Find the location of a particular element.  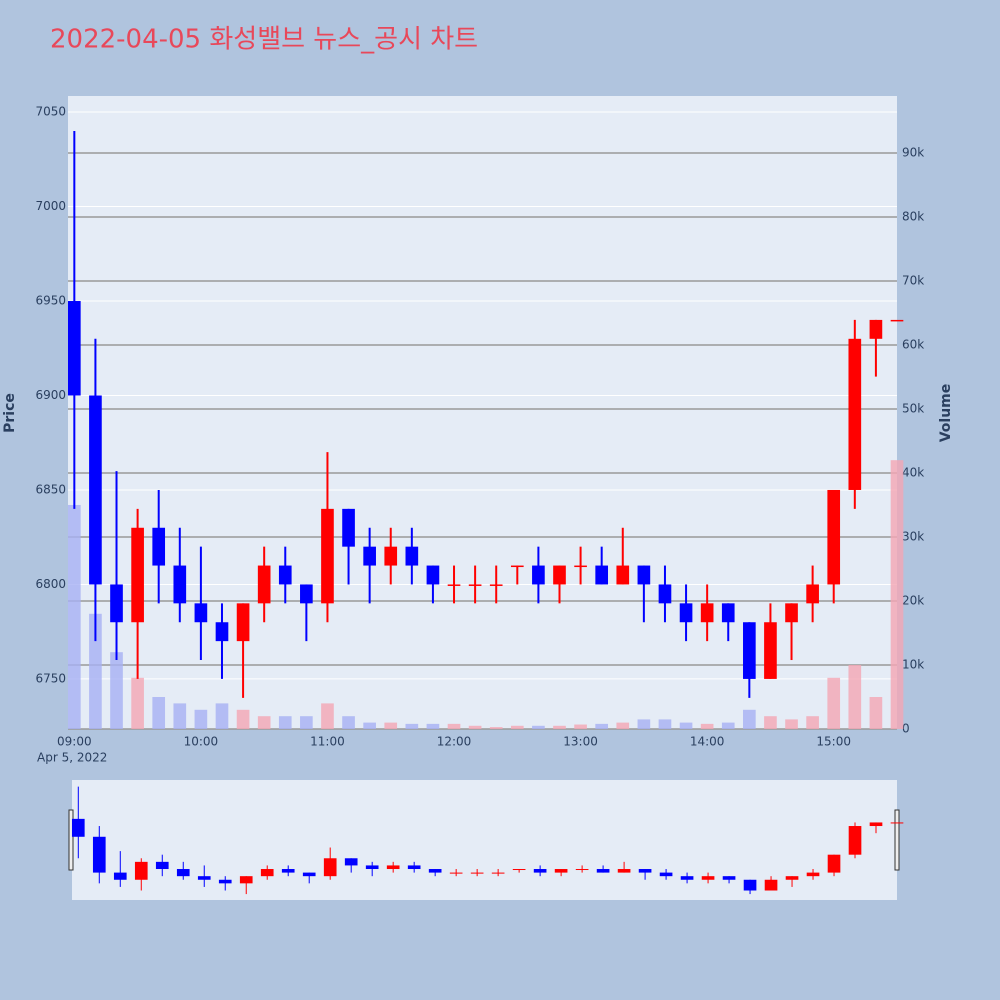

y-tick-label: 7000 is located at coordinates (50, 206).